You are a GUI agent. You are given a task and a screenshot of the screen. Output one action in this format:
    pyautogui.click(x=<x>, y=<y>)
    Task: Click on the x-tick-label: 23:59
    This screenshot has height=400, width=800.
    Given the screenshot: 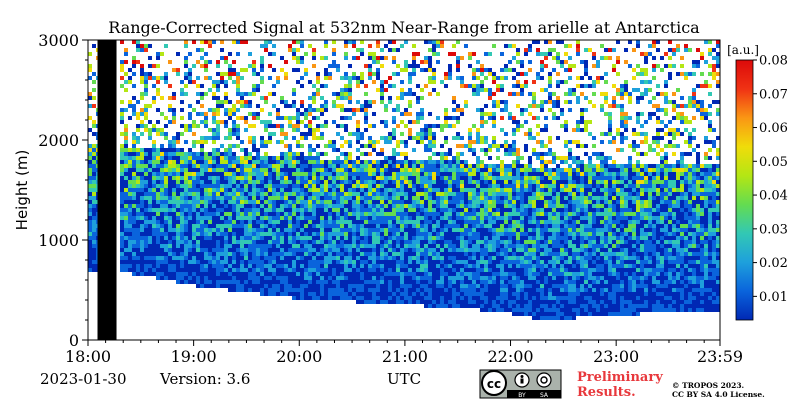 What is the action you would take?
    pyautogui.click(x=720, y=356)
    